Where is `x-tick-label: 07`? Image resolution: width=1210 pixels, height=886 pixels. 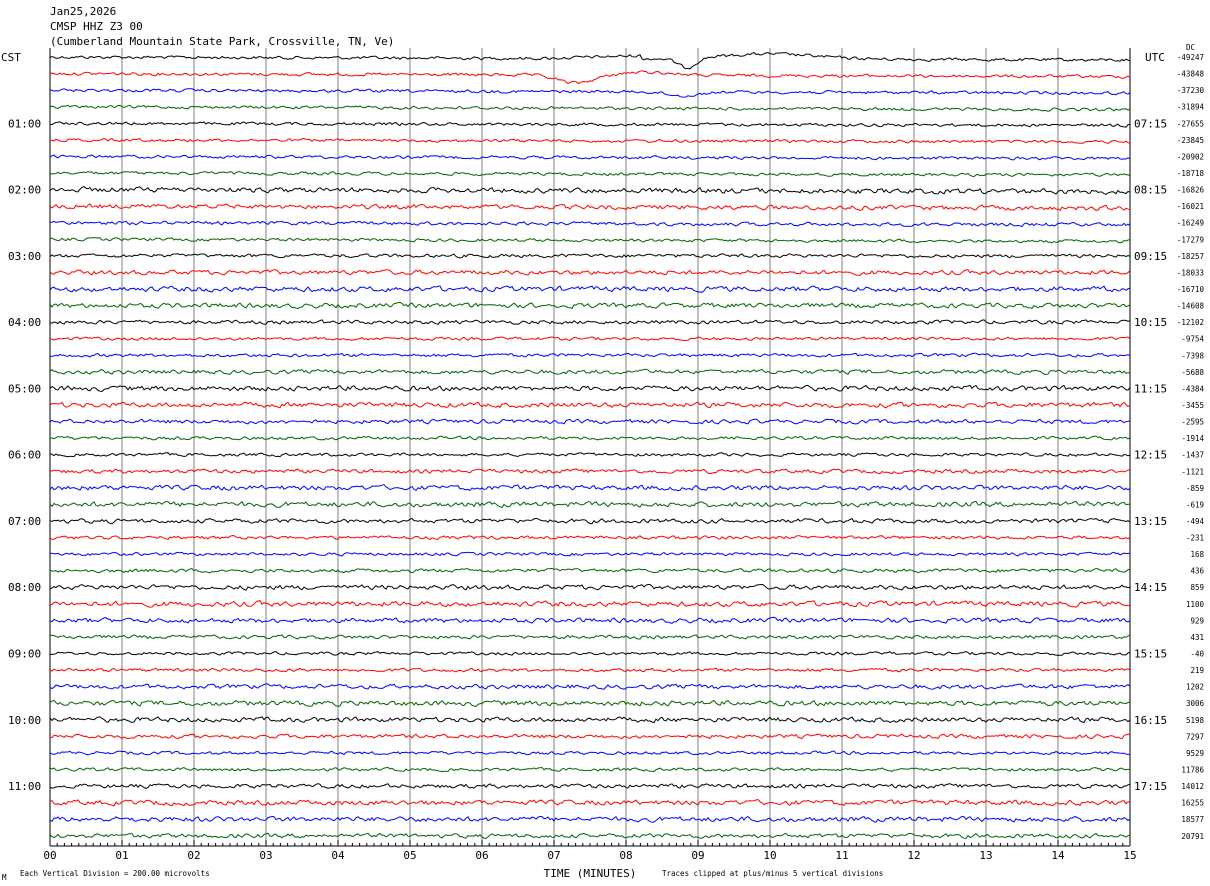
x-tick-label: 07 is located at coordinates (553, 855).